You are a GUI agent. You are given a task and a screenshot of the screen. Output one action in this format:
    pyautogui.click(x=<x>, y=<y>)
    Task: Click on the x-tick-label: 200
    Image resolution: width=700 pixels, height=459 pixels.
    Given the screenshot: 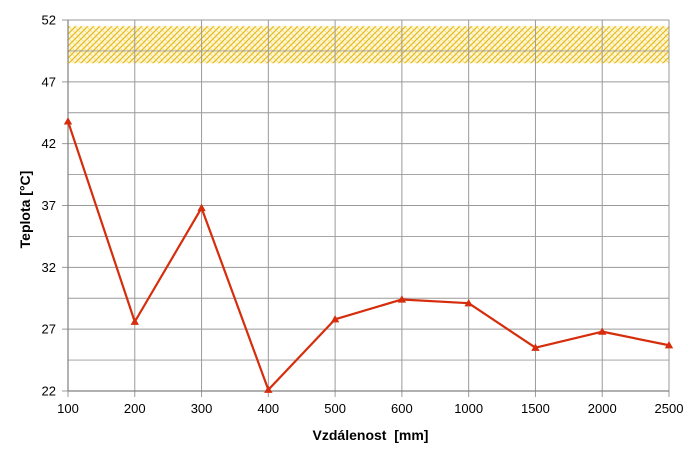 What is the action you would take?
    pyautogui.click(x=135, y=408)
    